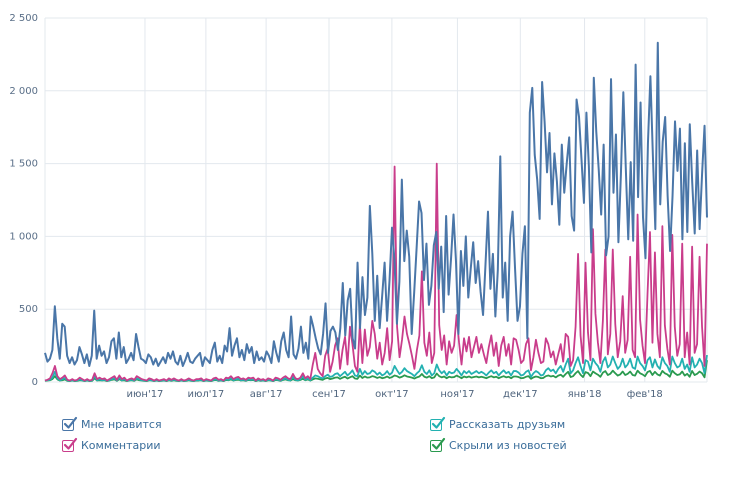 The image size is (730, 488). I want to click on x-tick-label: июн'17, so click(144, 394).